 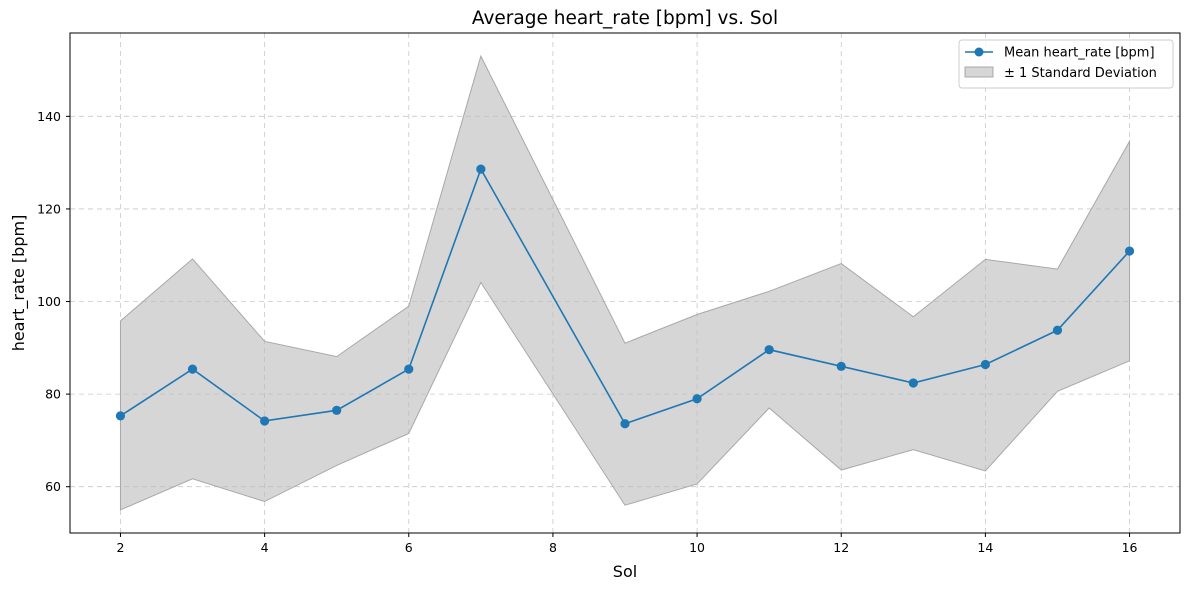 What do you see at coordinates (53, 486) in the screenshot?
I see `y-tick-label: 60` at bounding box center [53, 486].